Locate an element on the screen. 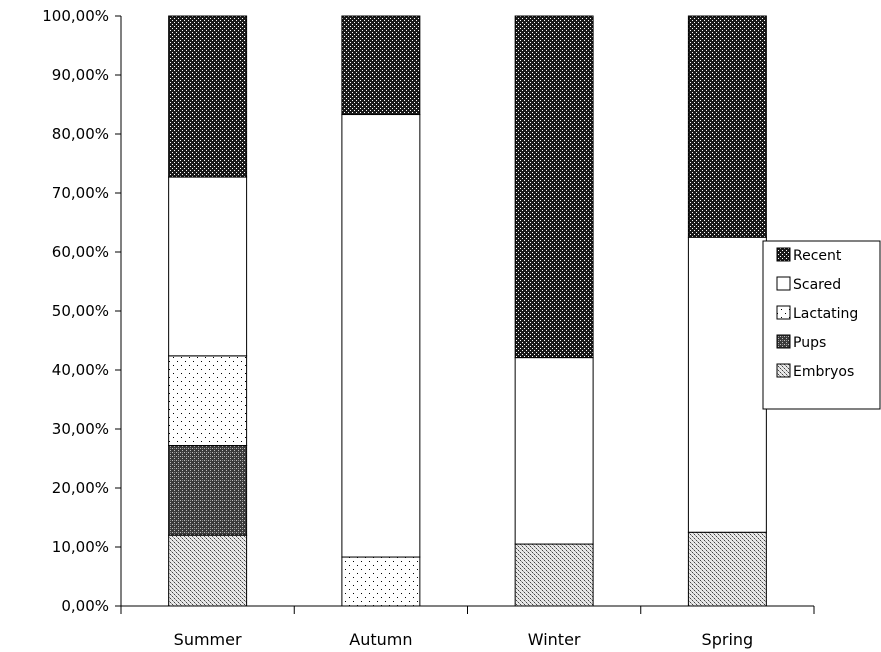  legend-swatch-recent is located at coordinates (783, 254).